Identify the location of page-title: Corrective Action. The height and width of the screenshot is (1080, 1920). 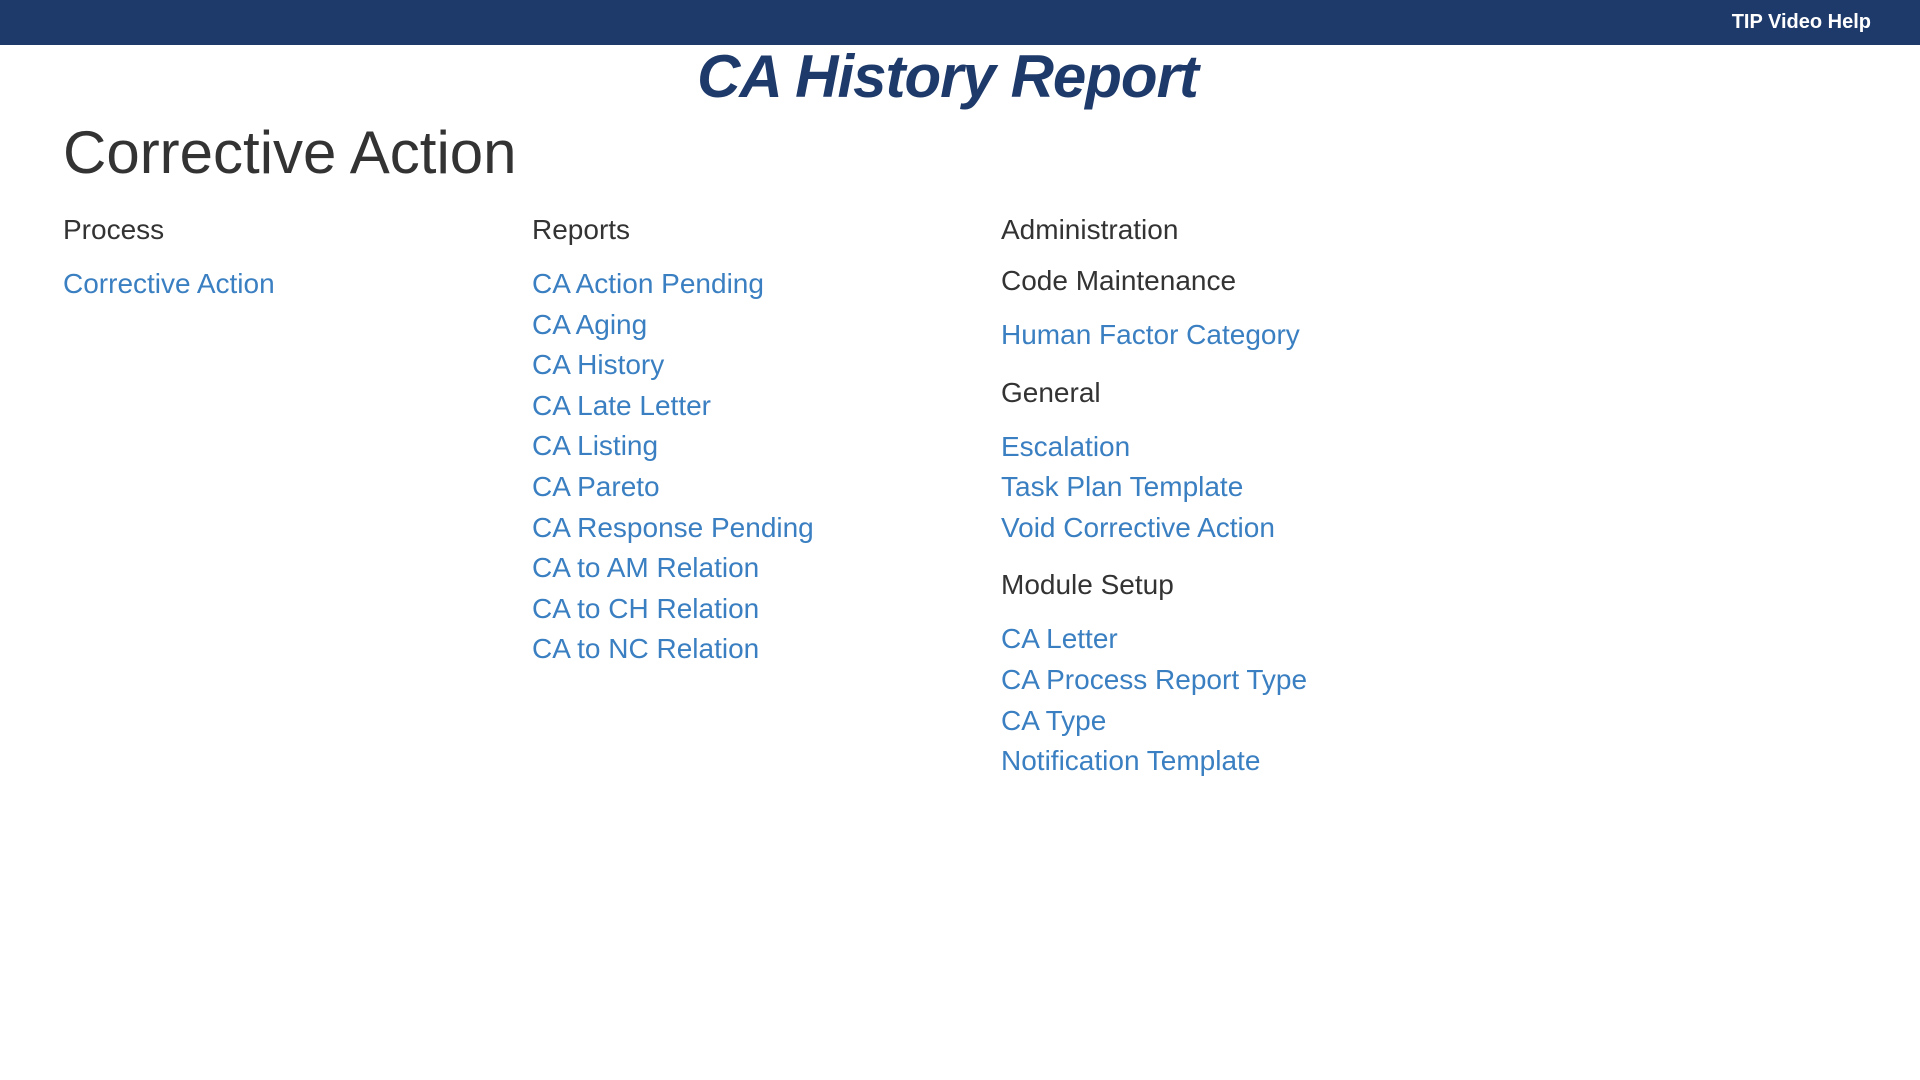
(290, 152).